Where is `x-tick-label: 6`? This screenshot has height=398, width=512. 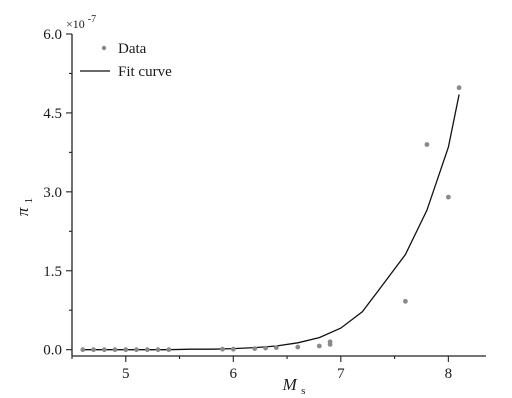
x-tick-label: 6 is located at coordinates (234, 374).